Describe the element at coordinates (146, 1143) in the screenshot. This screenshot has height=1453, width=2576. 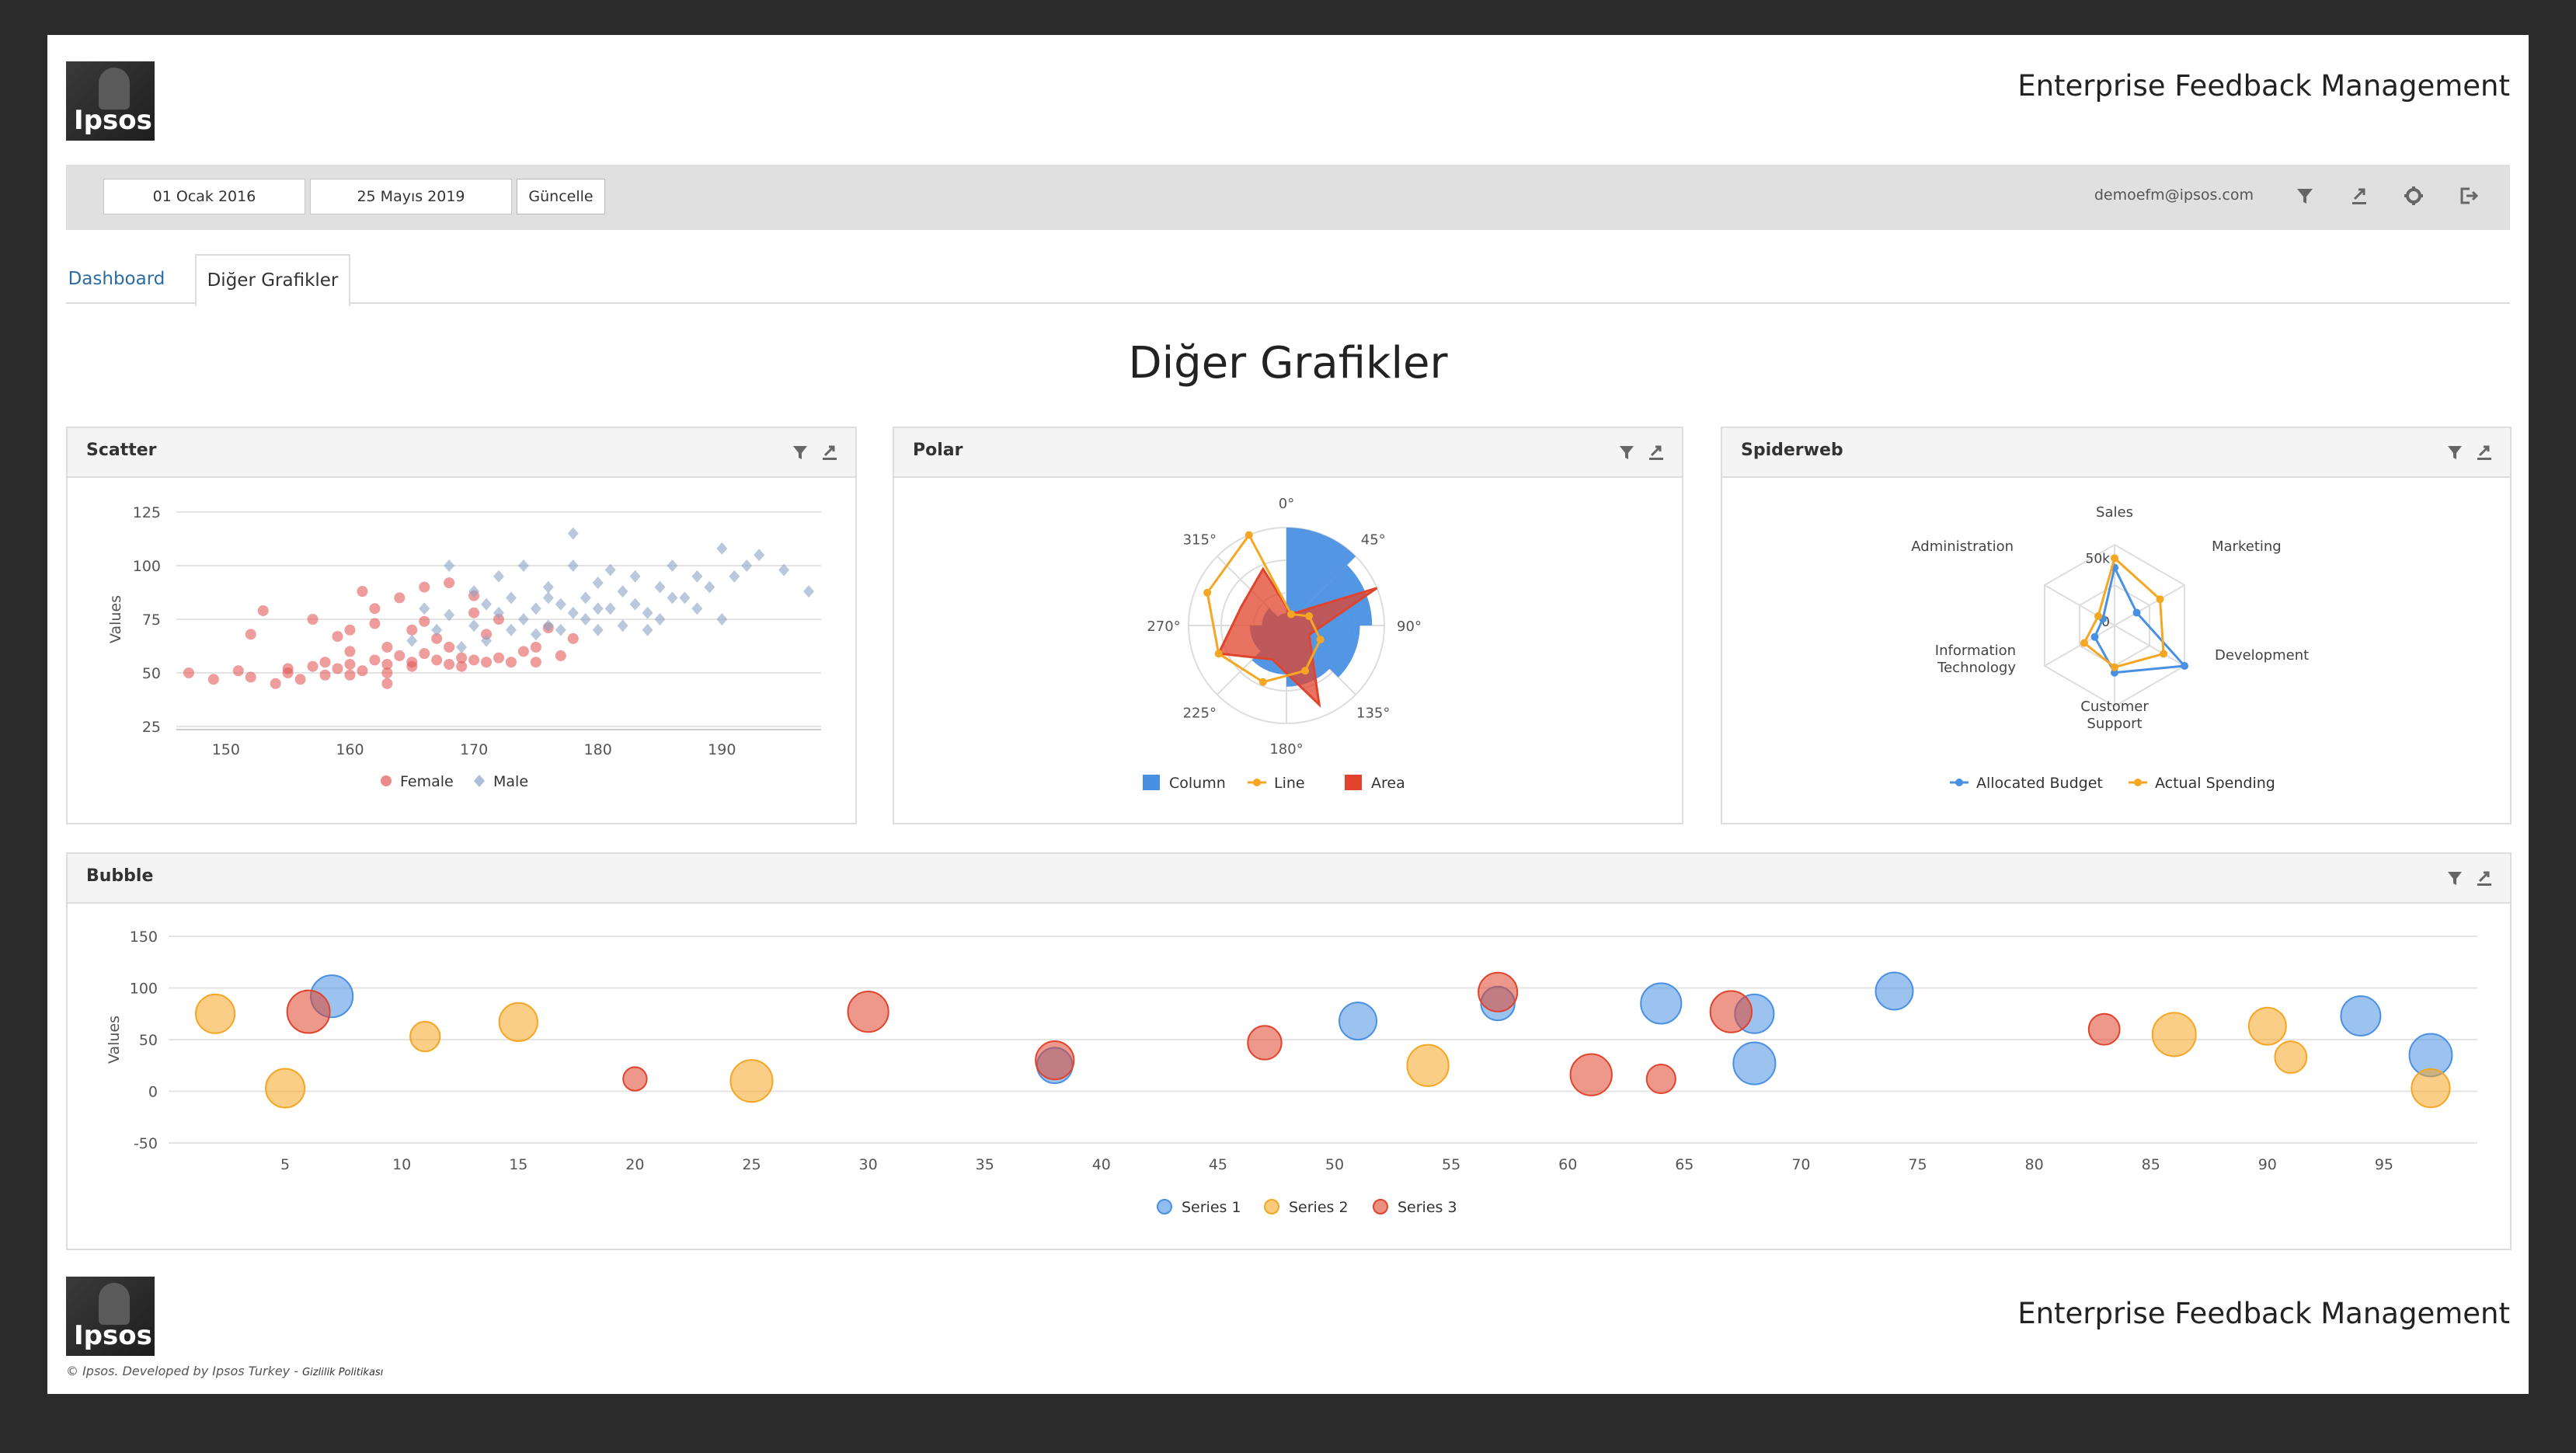
I see `y-tick-label: -50` at that location.